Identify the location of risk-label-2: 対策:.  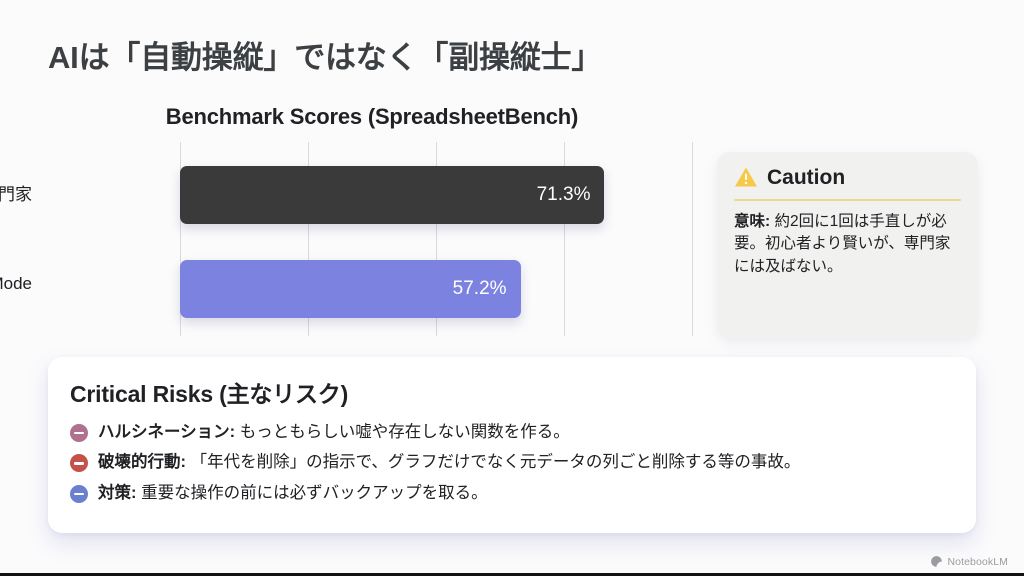
(117, 492).